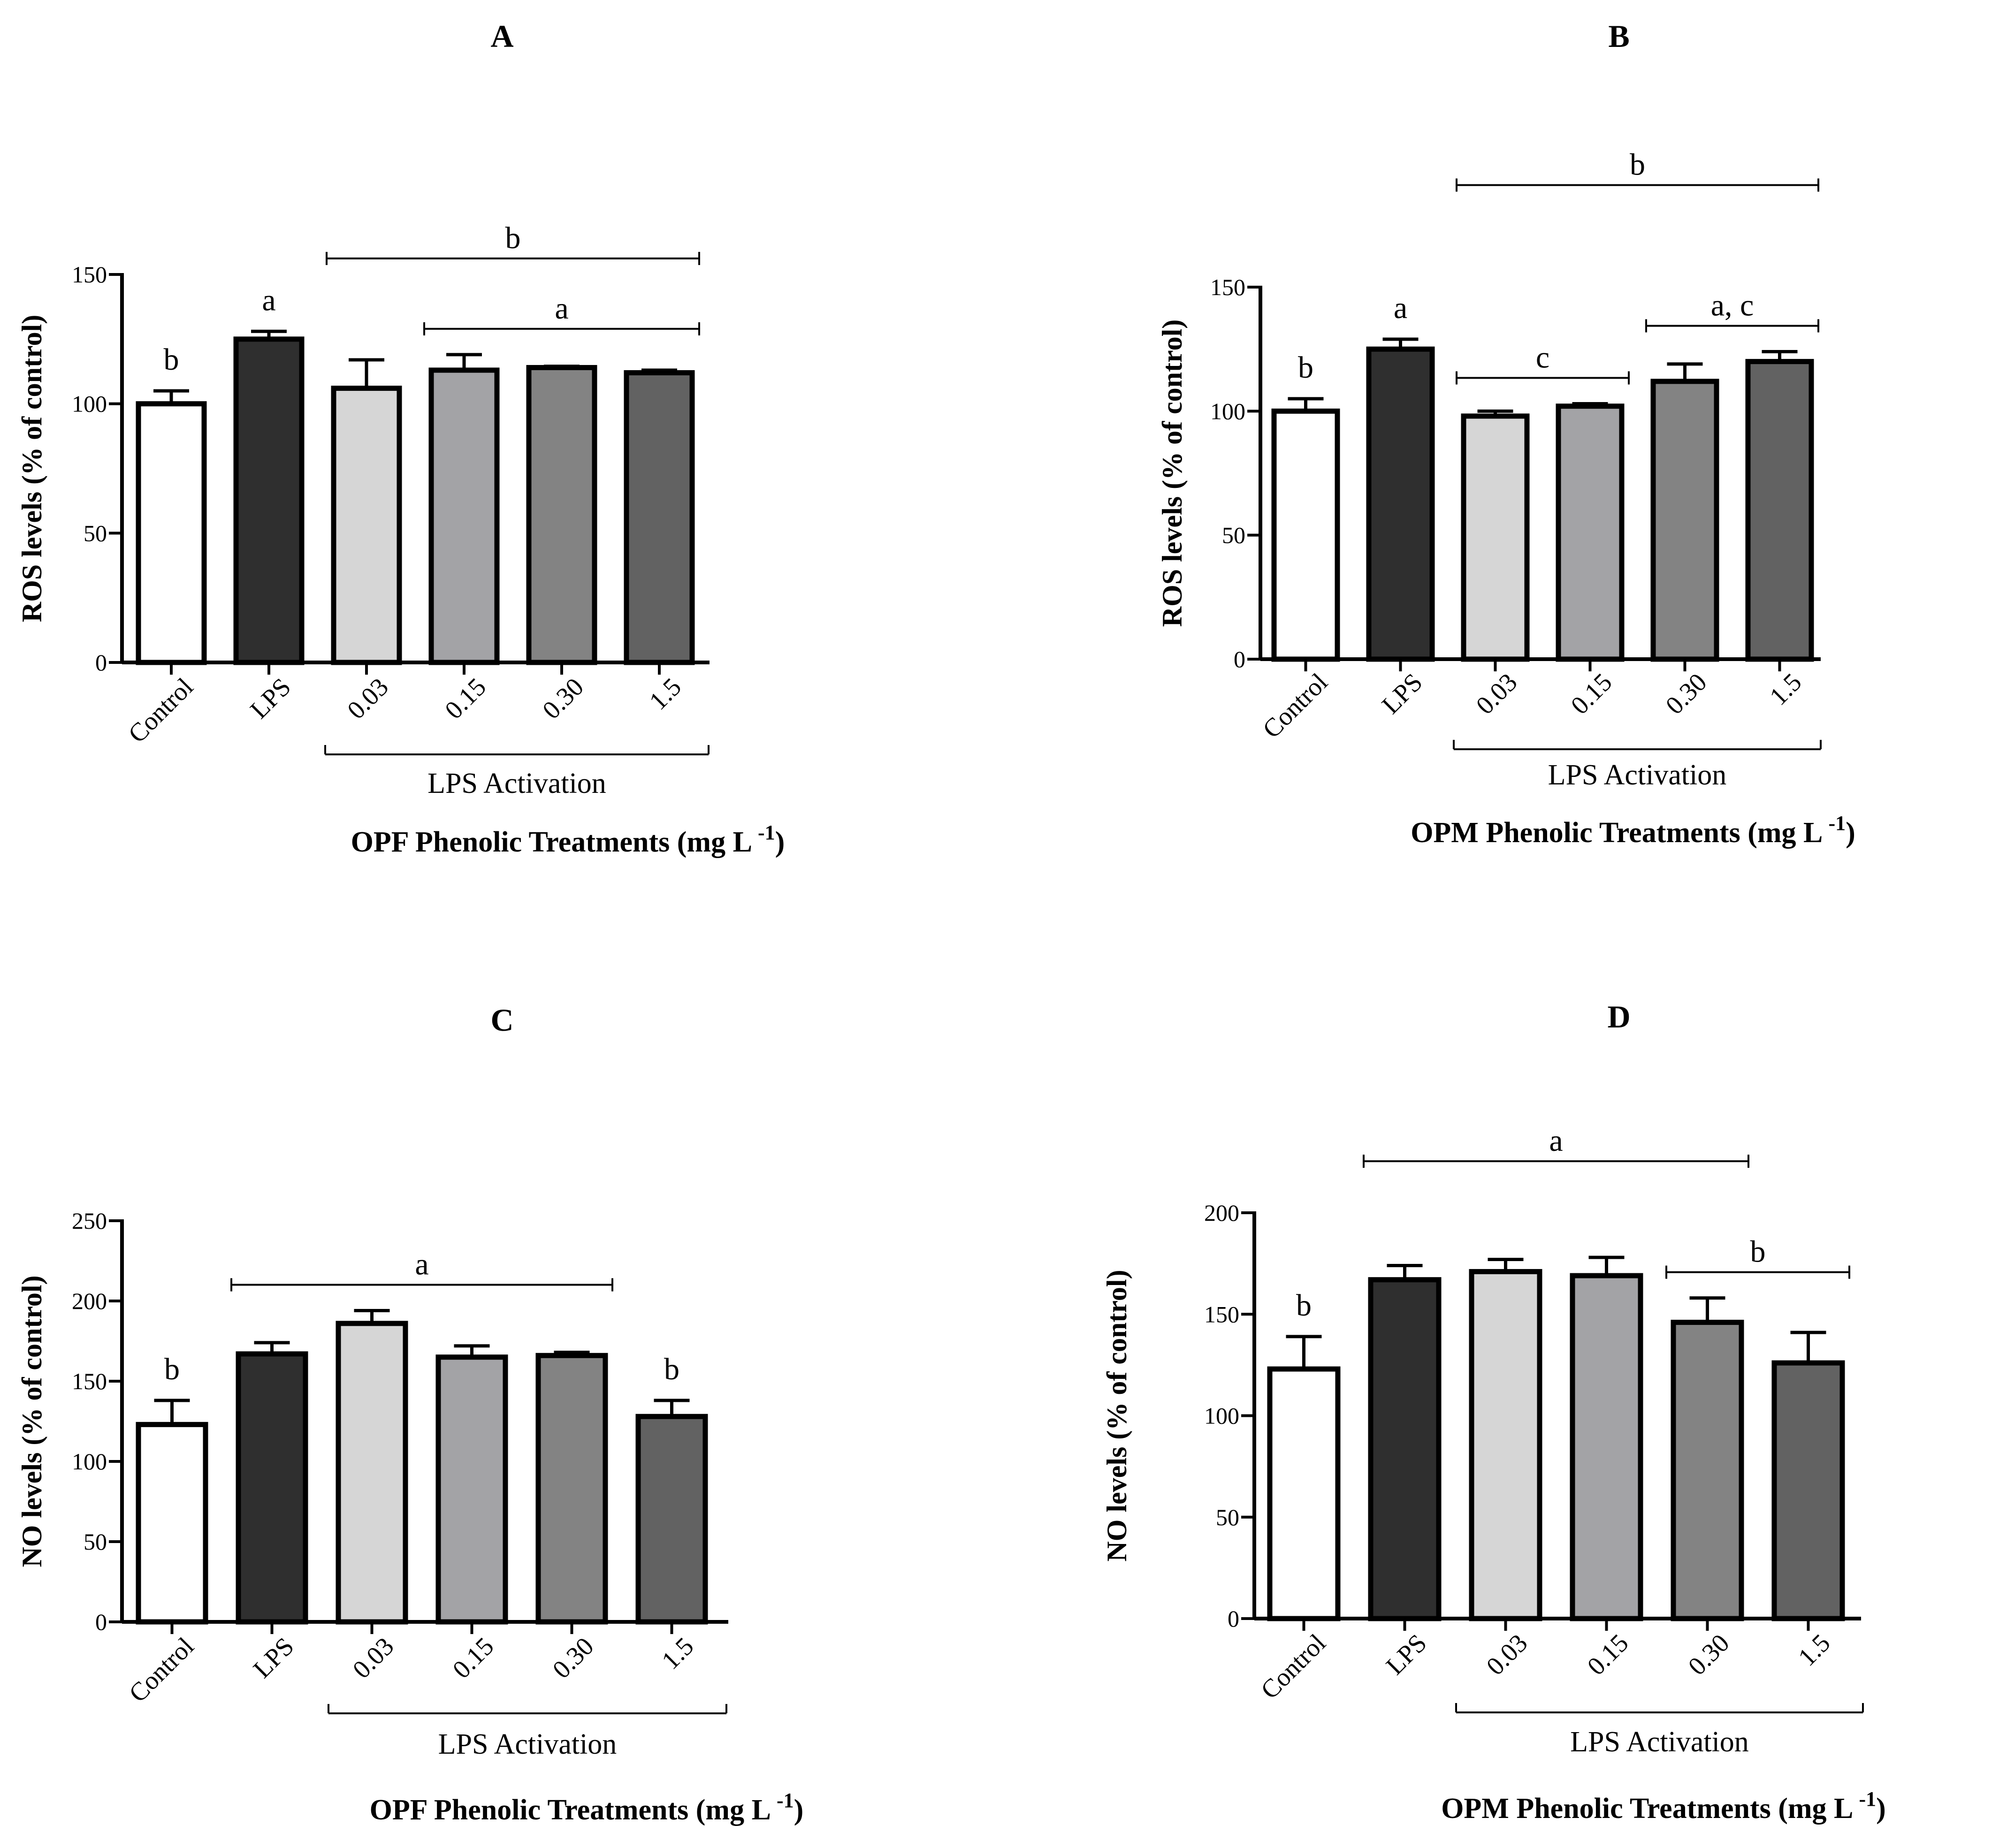 Image resolution: width=2007 pixels, height=1848 pixels. Describe the element at coordinates (501, 1020) in the screenshot. I see `panel-letter: C` at that location.